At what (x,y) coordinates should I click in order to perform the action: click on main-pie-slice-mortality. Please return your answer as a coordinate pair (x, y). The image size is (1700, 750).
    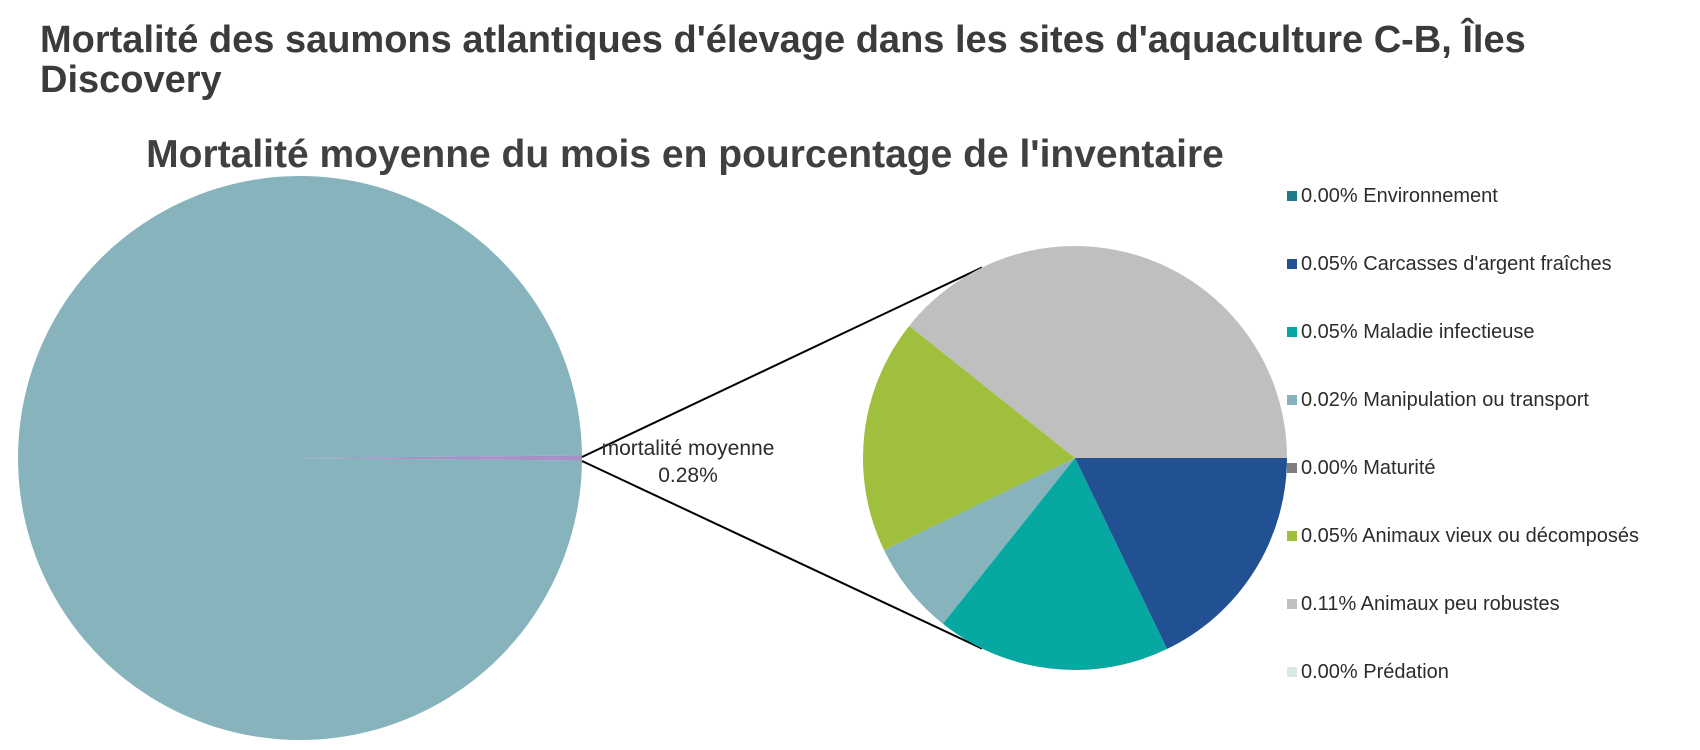
    Looking at the image, I should click on (441, 458).